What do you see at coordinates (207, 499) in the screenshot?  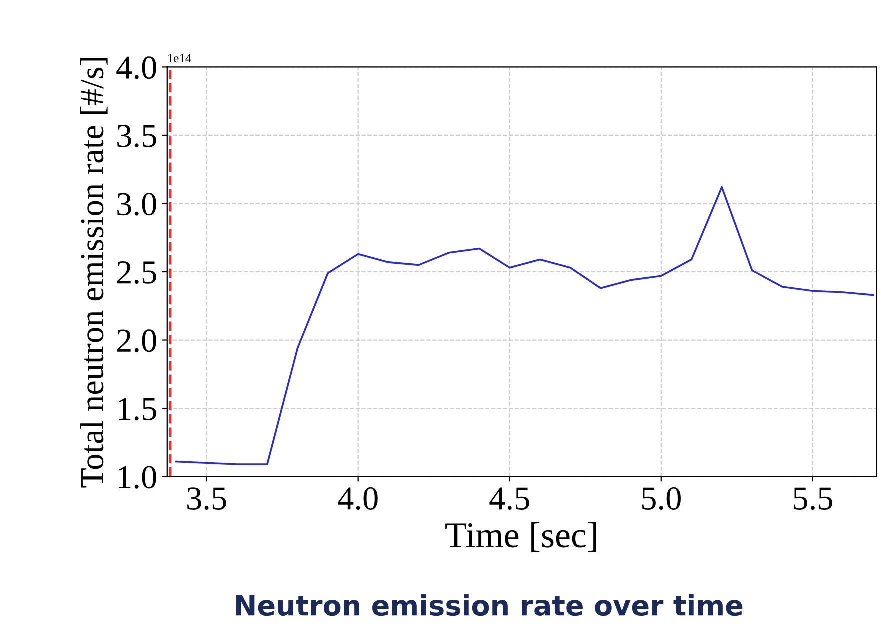 I see `x-tick-label: 3.5` at bounding box center [207, 499].